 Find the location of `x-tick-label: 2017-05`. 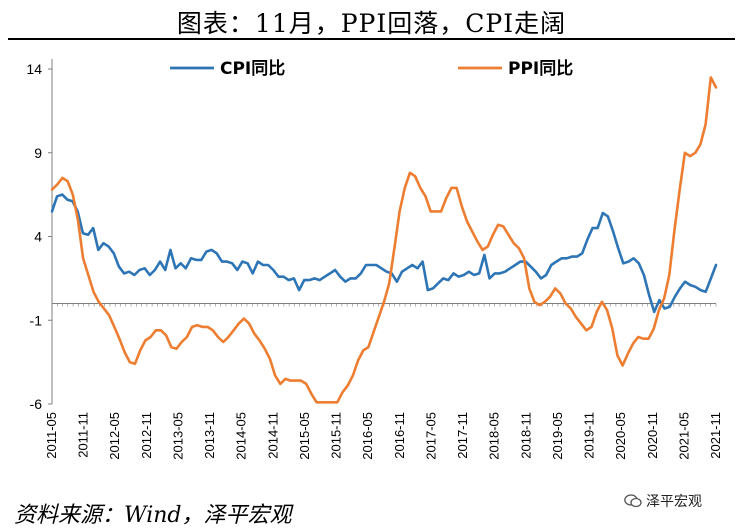

x-tick-label: 2017-05 is located at coordinates (430, 436).